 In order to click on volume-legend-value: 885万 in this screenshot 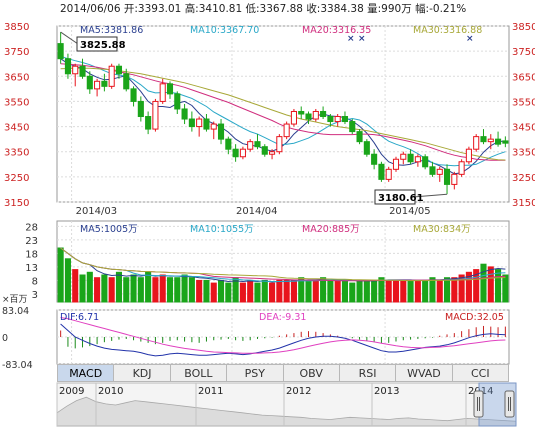, I will do `click(346, 229)`.